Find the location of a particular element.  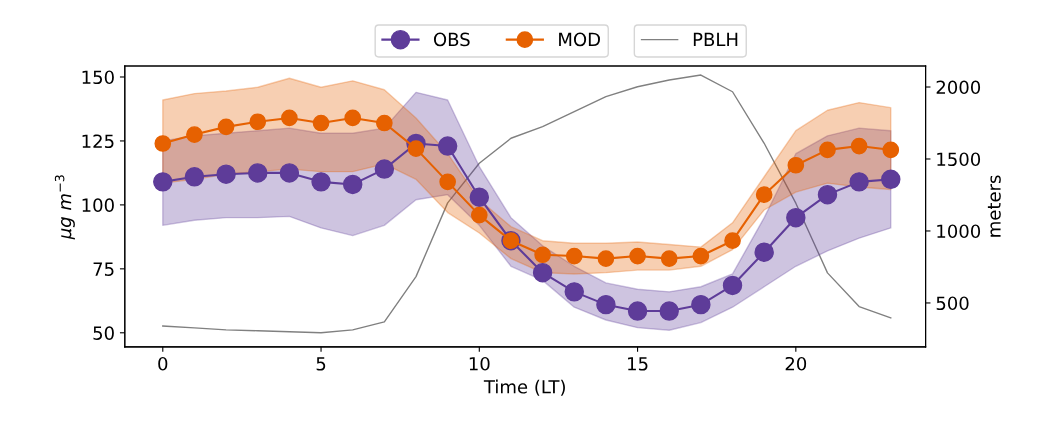

x-axis-title: Time (LT) is located at coordinates (524, 387).